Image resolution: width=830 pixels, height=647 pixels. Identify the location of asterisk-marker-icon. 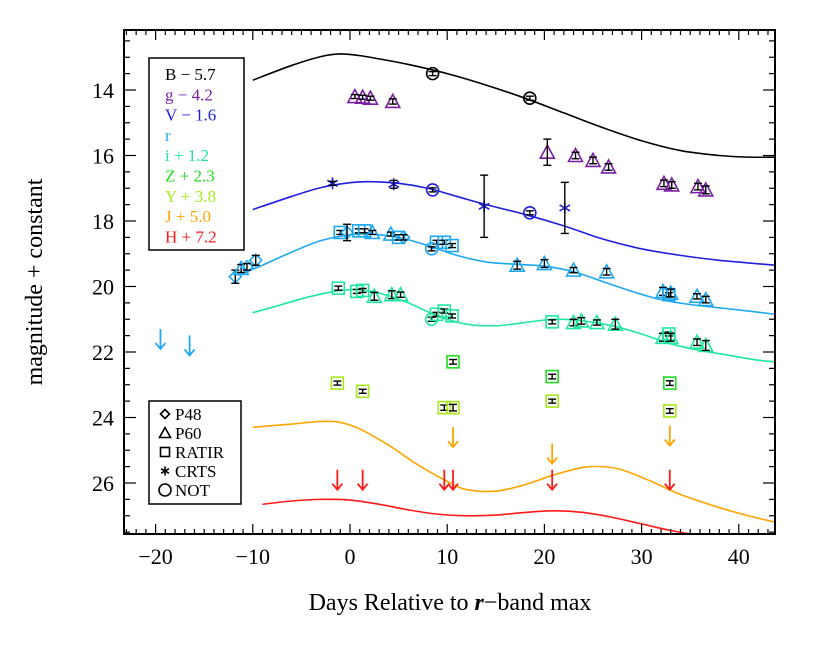
(165, 471).